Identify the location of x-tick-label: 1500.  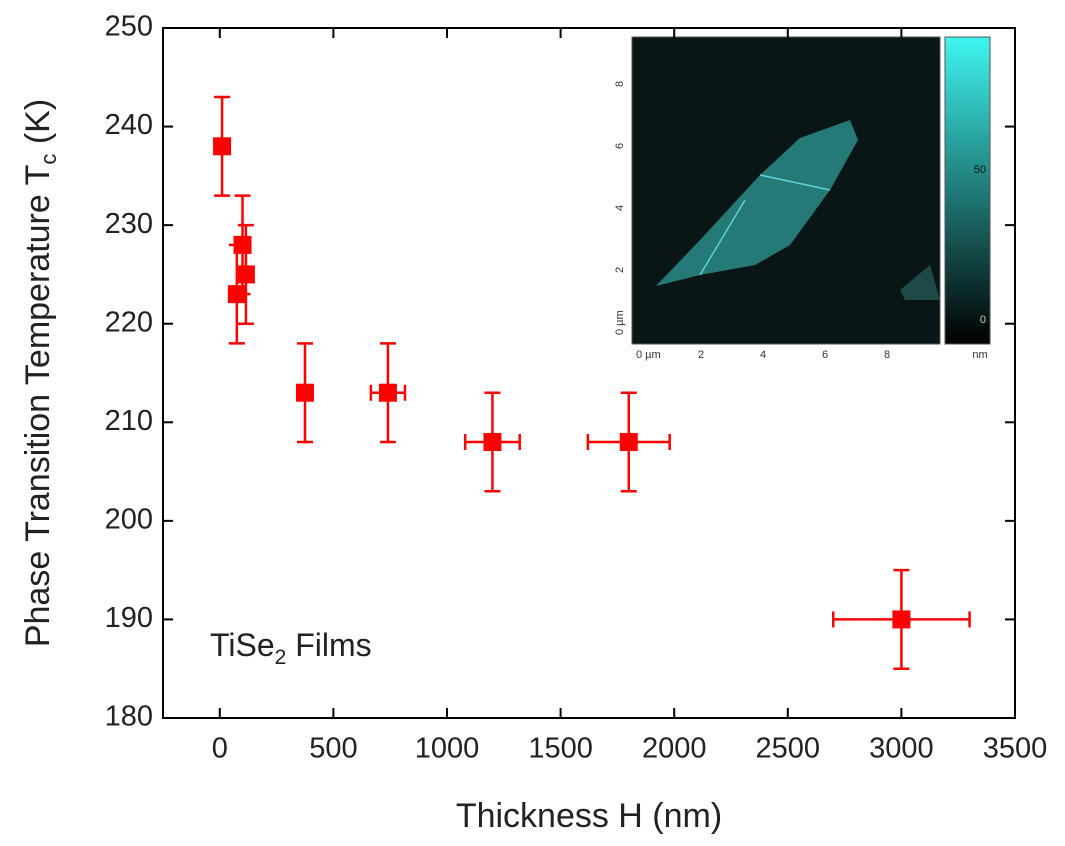
(560, 749).